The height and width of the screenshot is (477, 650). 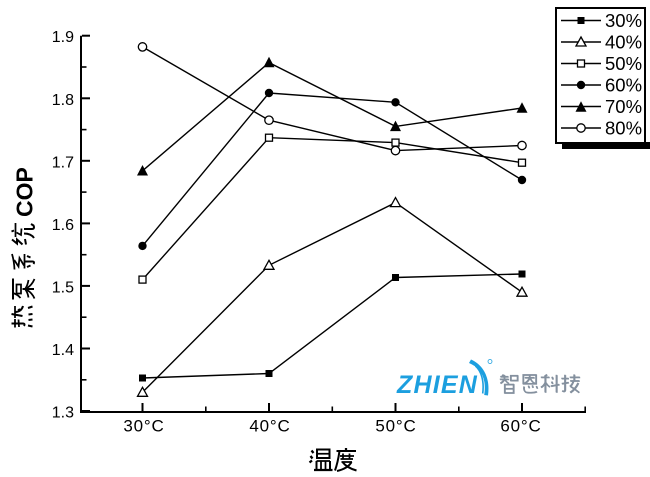 What do you see at coordinates (623, 128) in the screenshot?
I see `svg-text: 80%` at bounding box center [623, 128].